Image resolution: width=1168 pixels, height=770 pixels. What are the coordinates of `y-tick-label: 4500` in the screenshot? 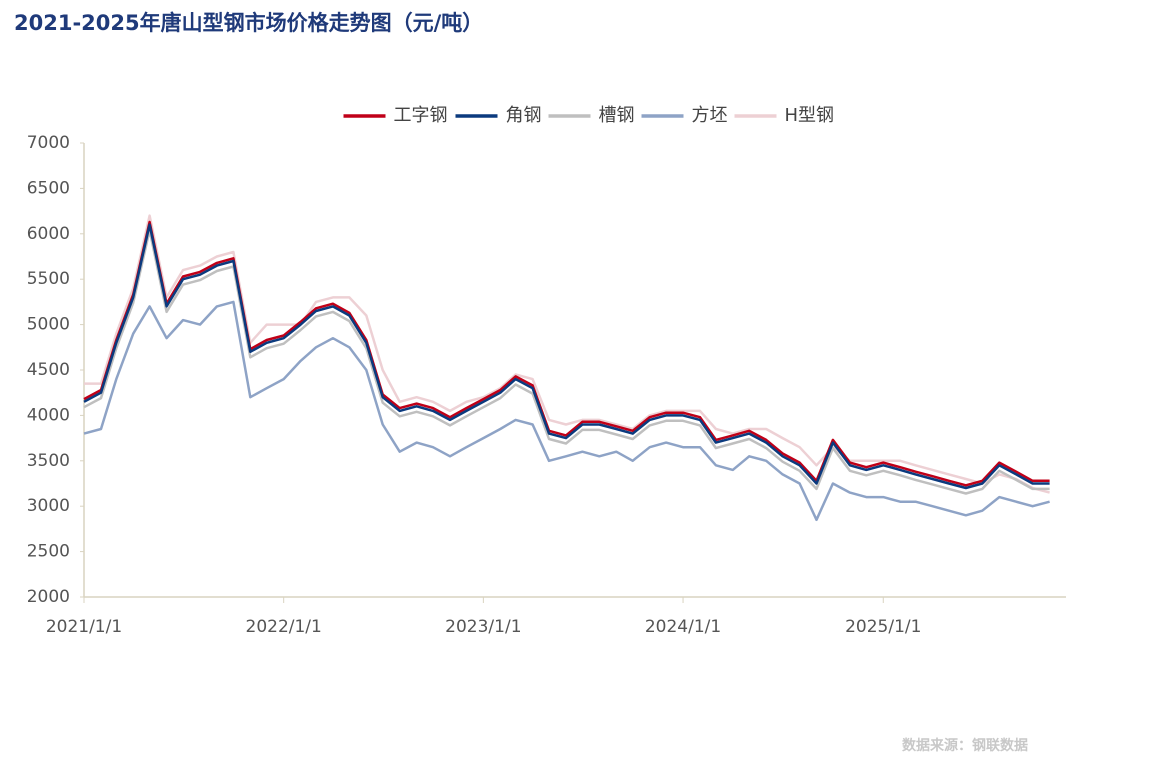 It's located at (48, 370).